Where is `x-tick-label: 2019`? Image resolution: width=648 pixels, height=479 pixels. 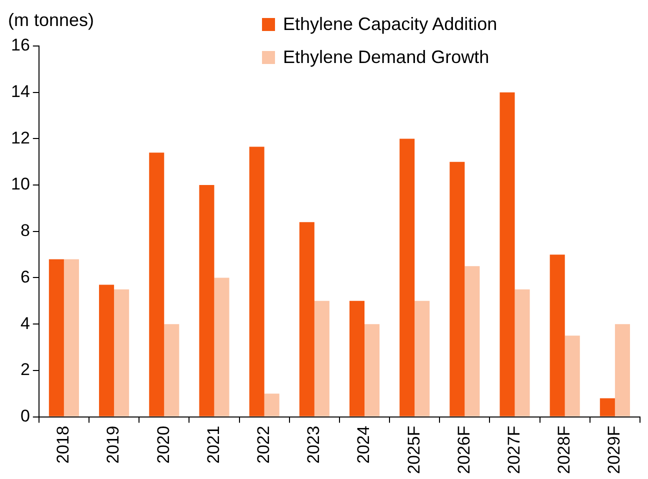 x-tick-label: 2019 is located at coordinates (113, 445).